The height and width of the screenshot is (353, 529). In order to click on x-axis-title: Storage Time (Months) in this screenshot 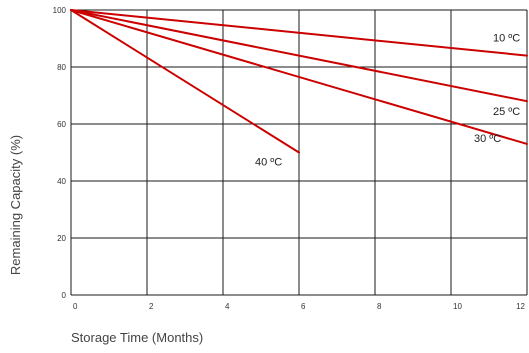, I will do `click(137, 337)`.